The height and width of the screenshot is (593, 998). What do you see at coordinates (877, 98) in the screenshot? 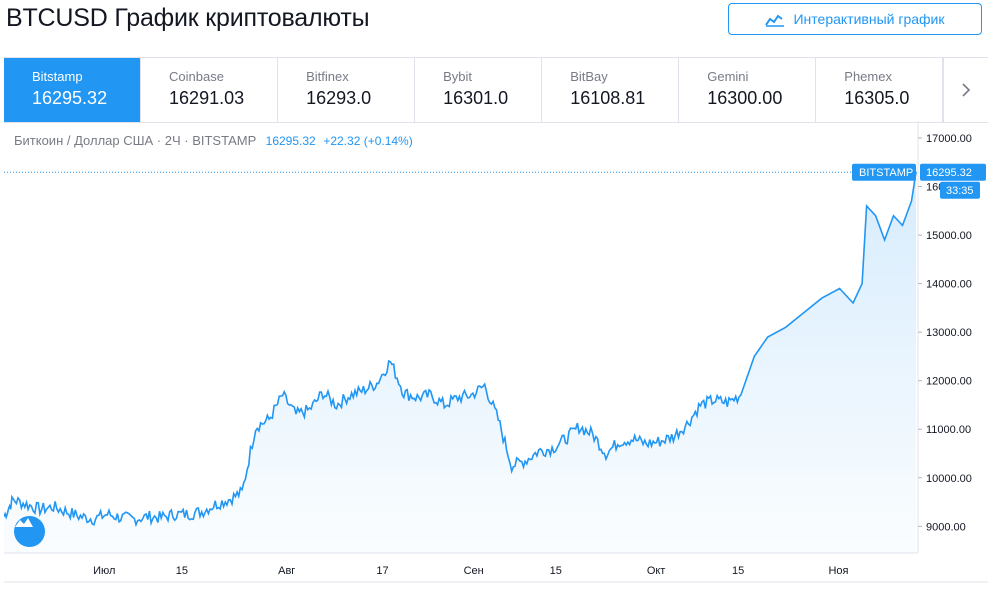
I see `tab-price: 16305.0` at bounding box center [877, 98].